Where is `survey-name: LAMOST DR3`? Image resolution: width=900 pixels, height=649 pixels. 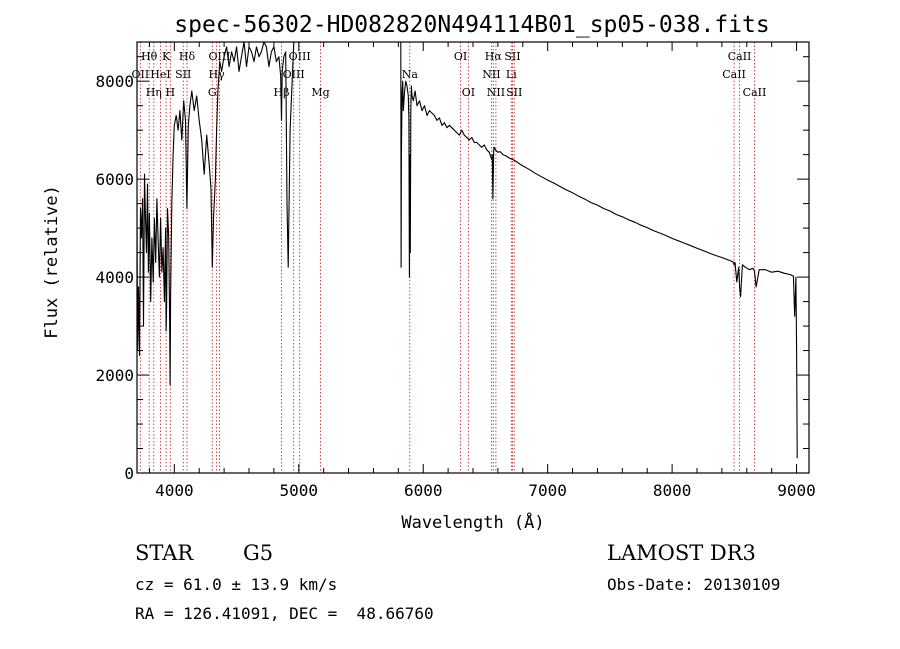 survey-name: LAMOST DR3 is located at coordinates (681, 553).